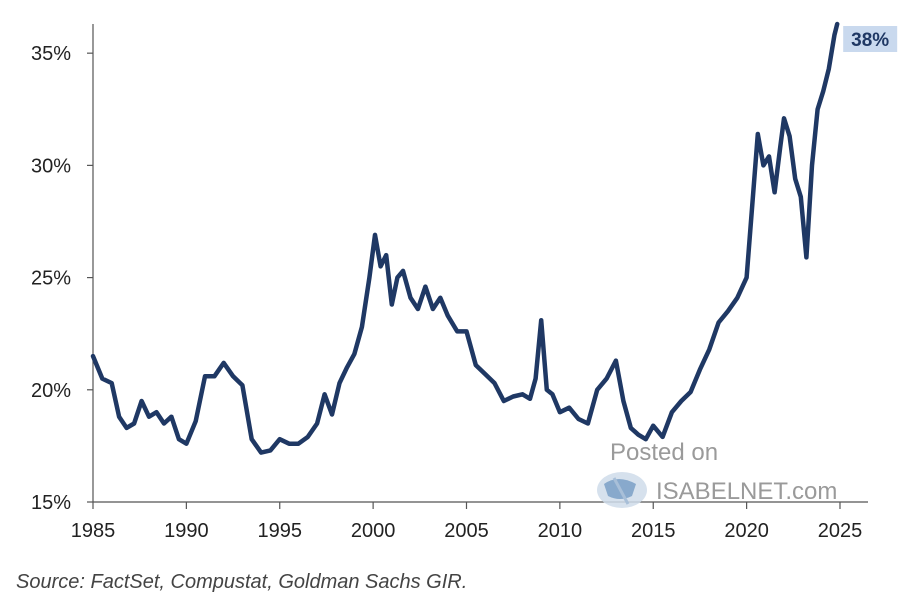  I want to click on end-label: 38%, so click(870, 39).